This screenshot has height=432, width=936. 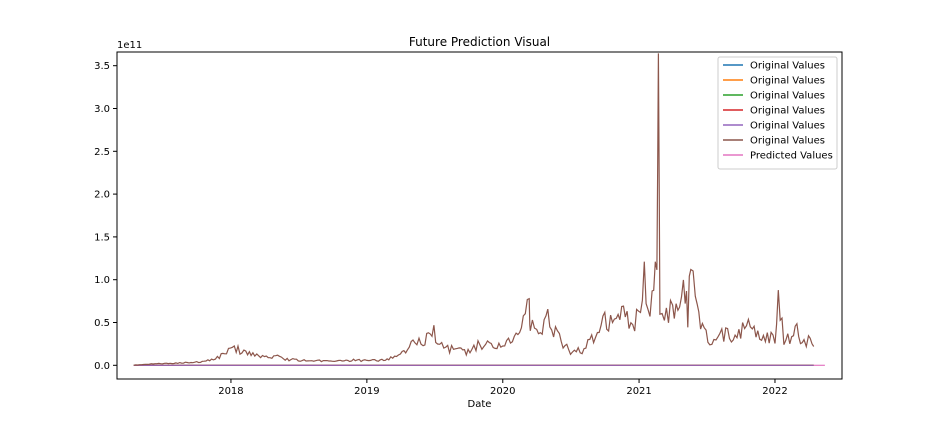 What do you see at coordinates (102, 195) in the screenshot?
I see `y-tick-label-2.0: 2.0` at bounding box center [102, 195].